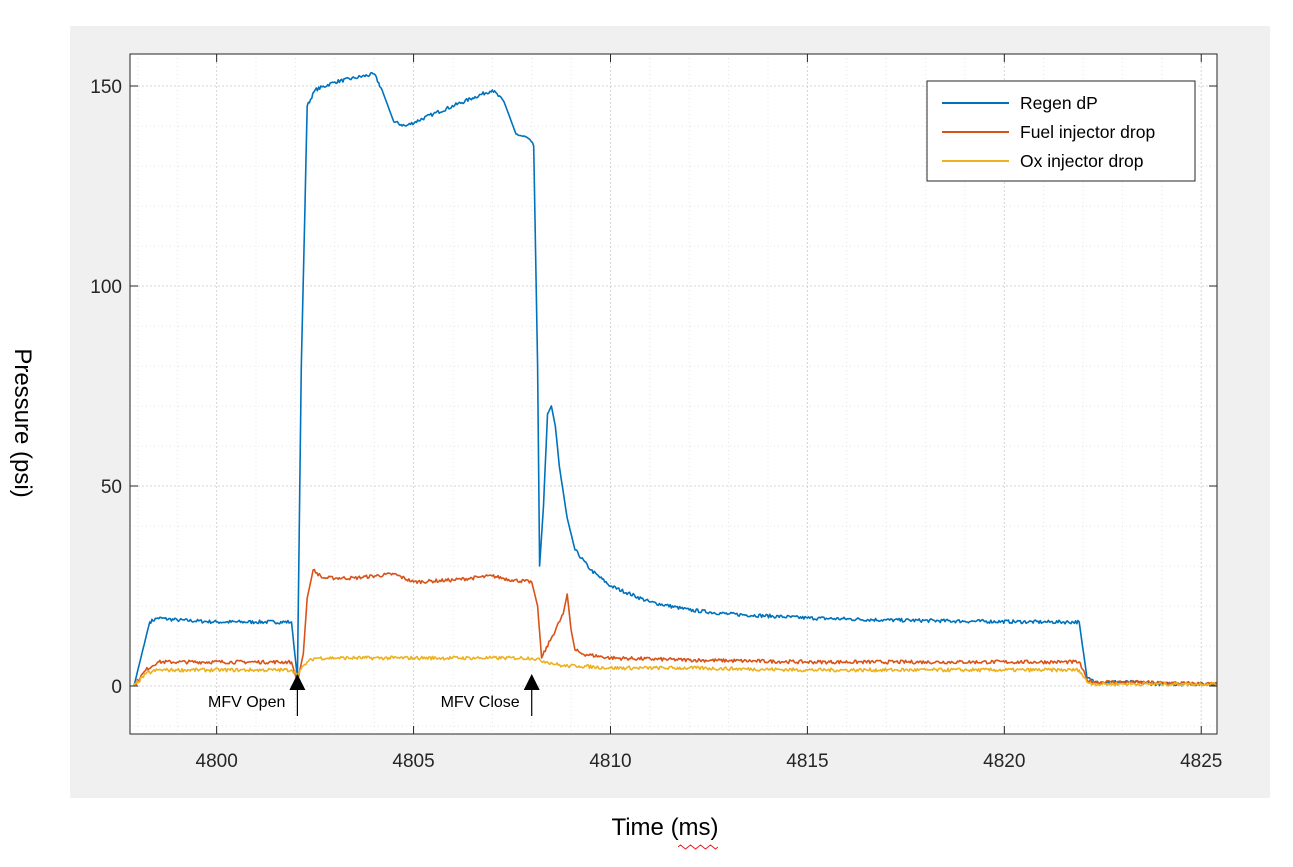 The width and height of the screenshot is (1293, 867). I want to click on y-axis-label-container: Pressure (psi), so click(22, 423).